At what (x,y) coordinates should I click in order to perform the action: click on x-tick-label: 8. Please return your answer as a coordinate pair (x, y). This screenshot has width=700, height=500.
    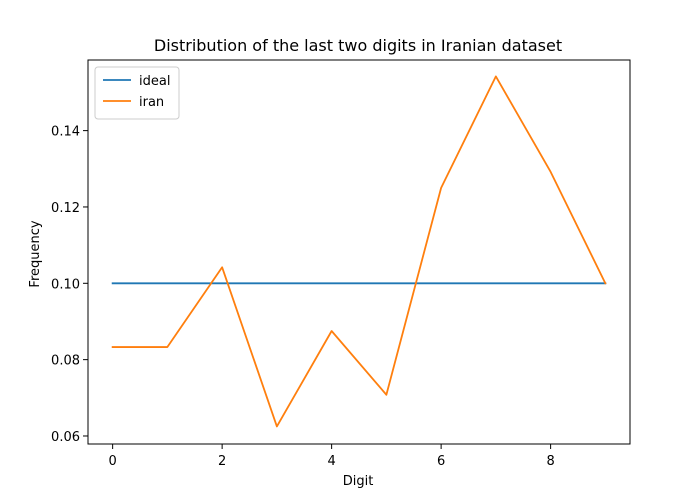
    Looking at the image, I should click on (550, 461).